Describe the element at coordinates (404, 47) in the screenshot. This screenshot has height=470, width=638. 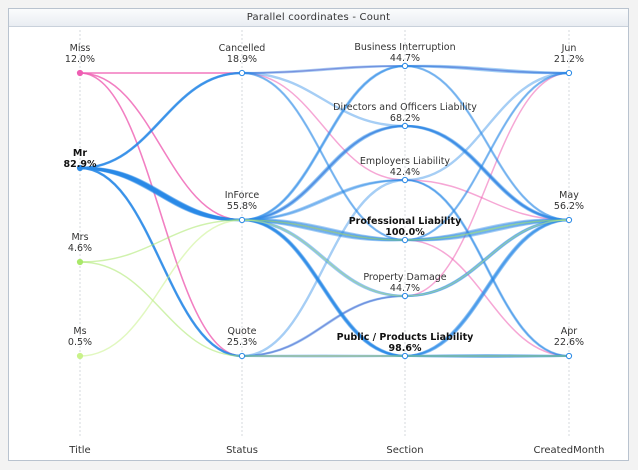
I see `category-label-business-interruption: Business Interruption` at that location.